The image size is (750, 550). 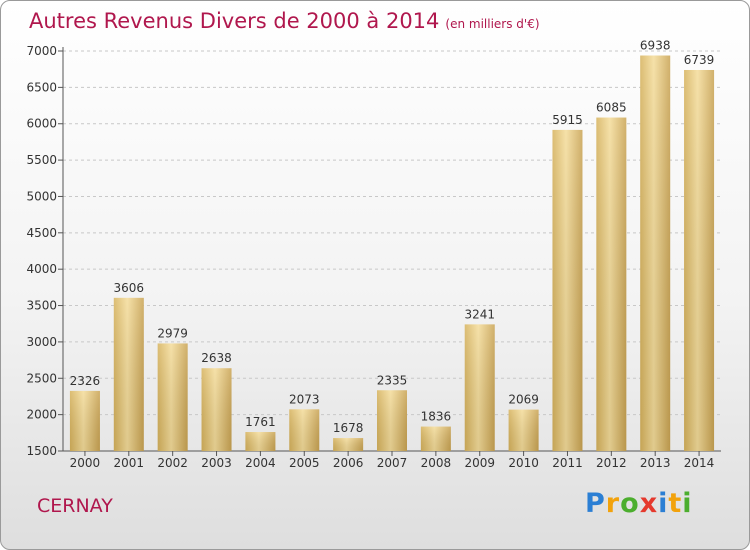 What do you see at coordinates (655, 46) in the screenshot?
I see `bar-value-label: 6938` at bounding box center [655, 46].